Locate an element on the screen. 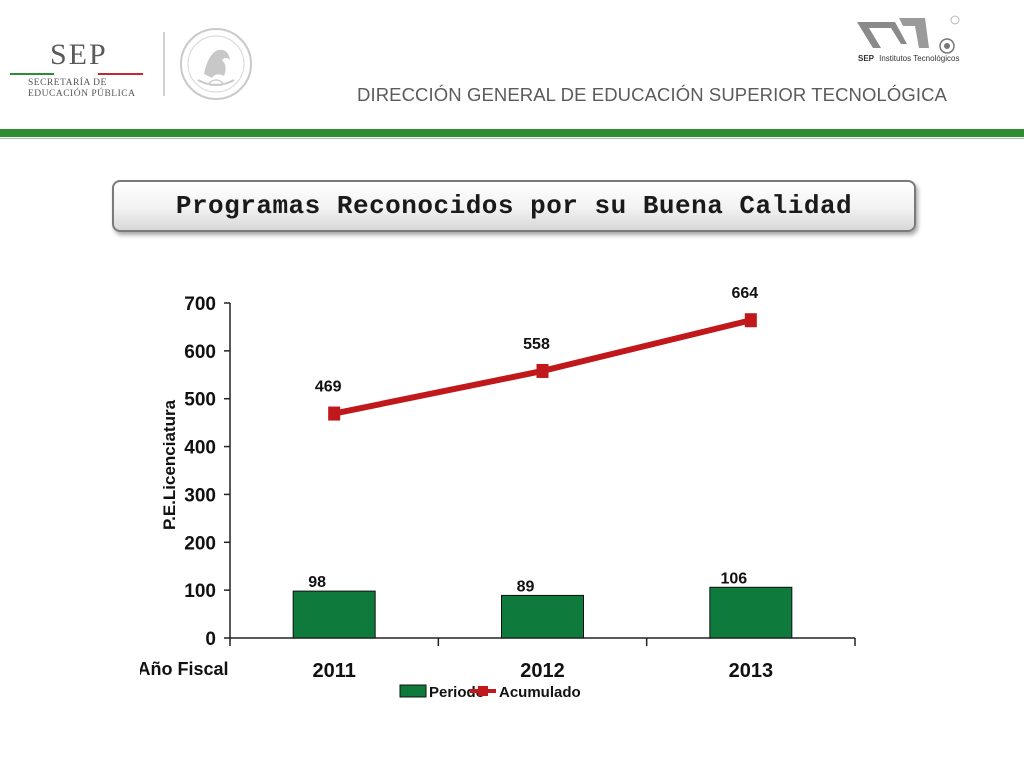  y-tick-label: 0 is located at coordinates (210, 639).